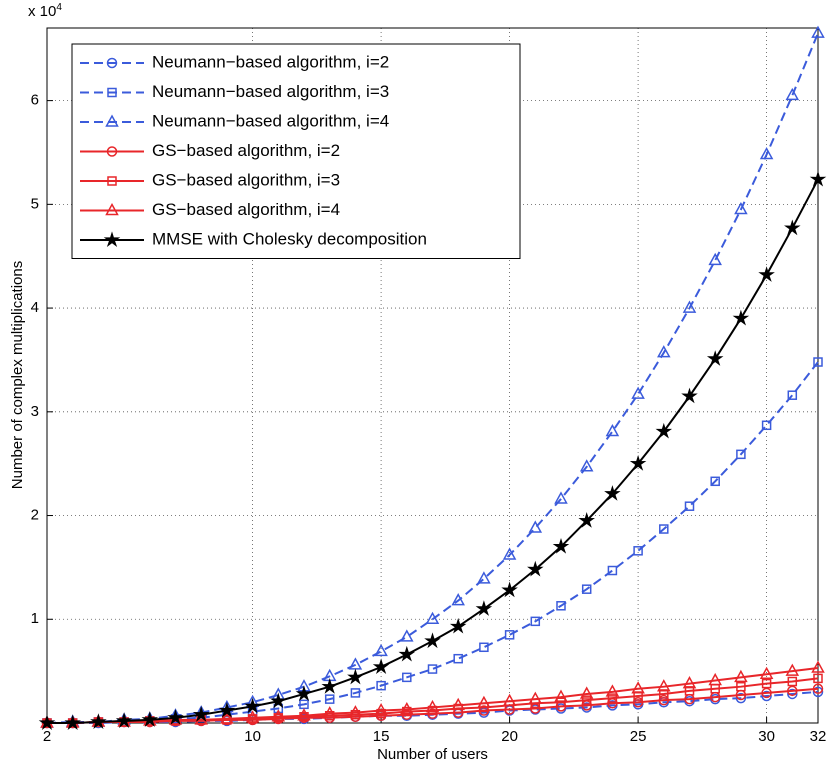 This screenshot has width=830, height=768. I want to click on legend-label: MMSE with Cholesky decomposition, so click(289, 238).